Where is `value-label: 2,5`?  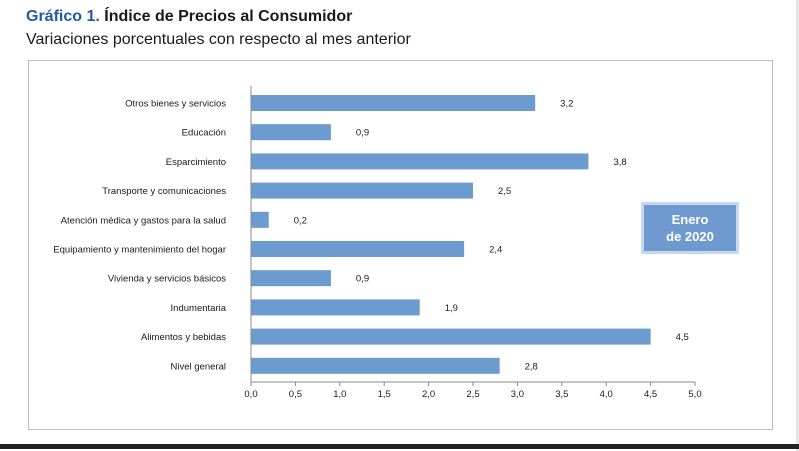 value-label: 2,5 is located at coordinates (504, 191).